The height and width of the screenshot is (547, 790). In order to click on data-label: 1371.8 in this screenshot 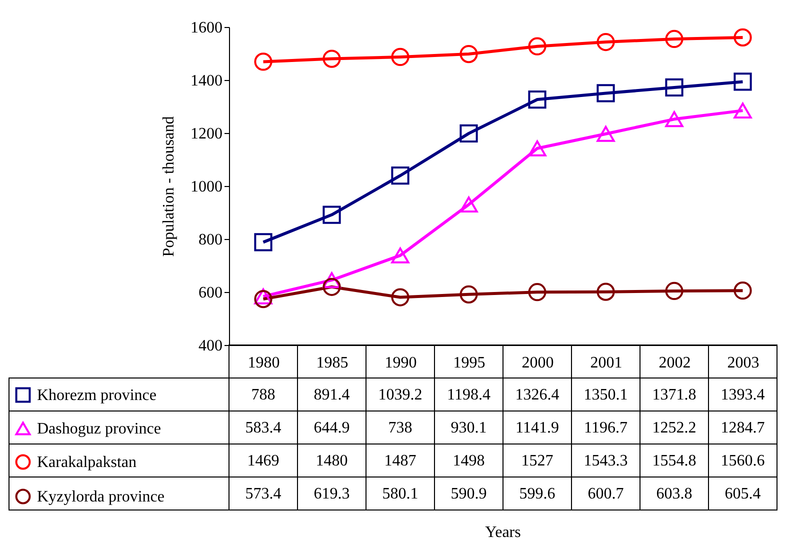, I will do `click(674, 395)`.